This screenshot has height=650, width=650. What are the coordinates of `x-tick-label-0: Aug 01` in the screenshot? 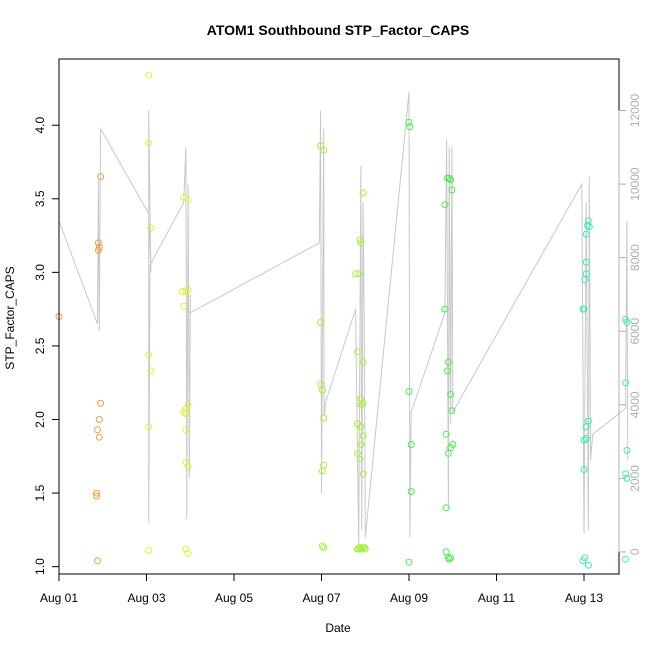 It's located at (59, 598).